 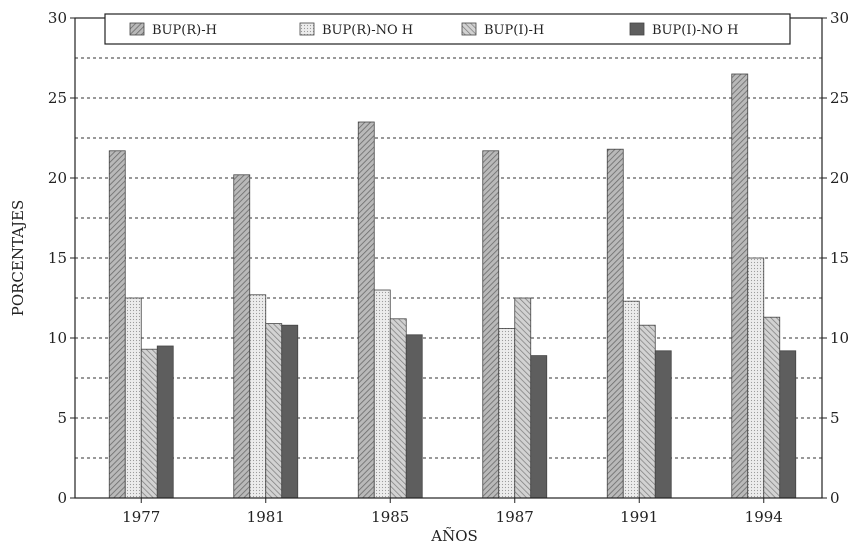 What do you see at coordinates (647, 411) in the screenshot?
I see `bar-bup-i-h-1991` at bounding box center [647, 411].